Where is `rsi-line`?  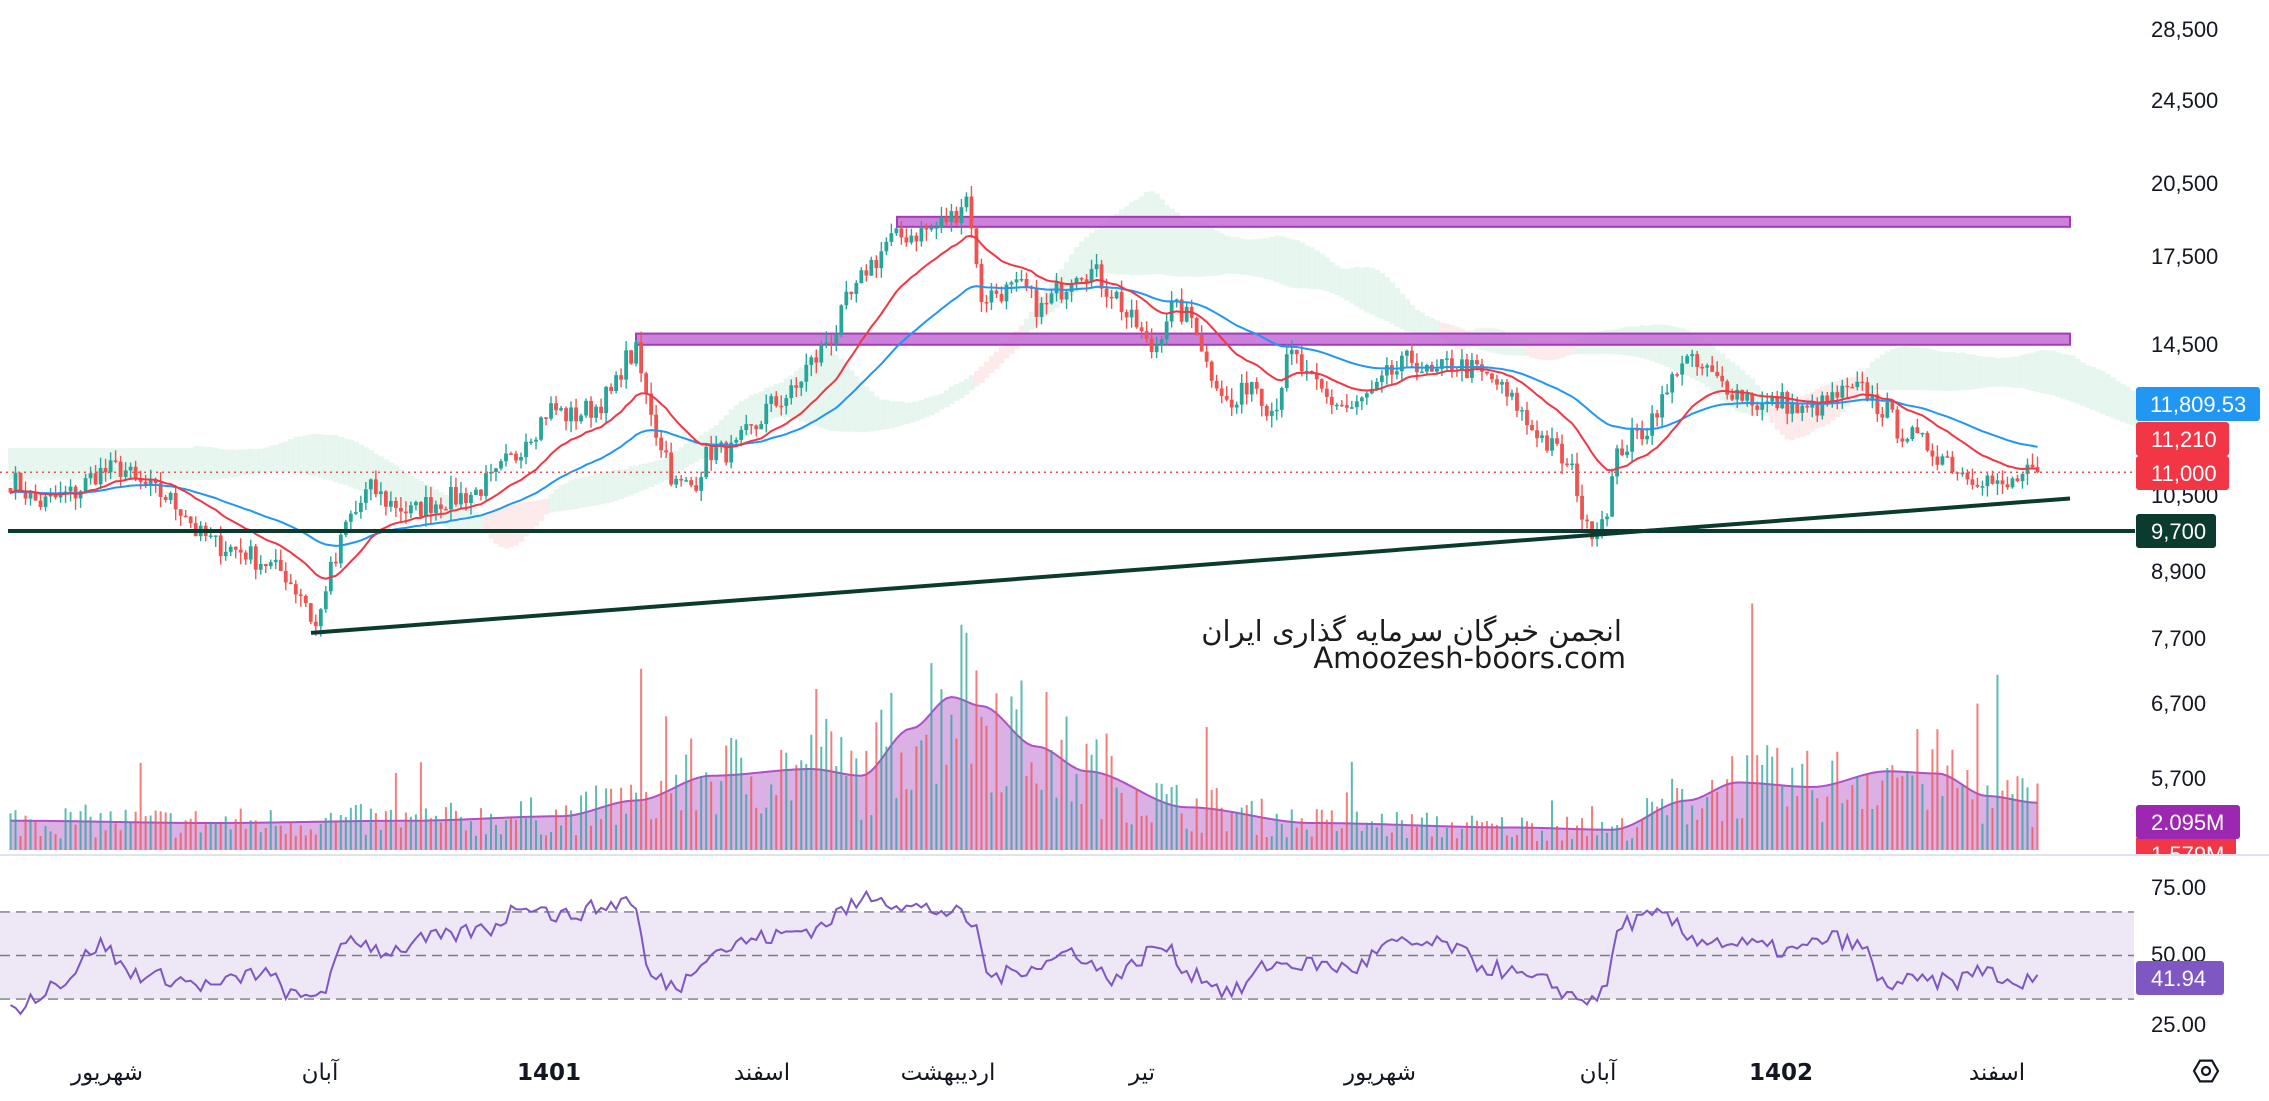
rsi-line is located at coordinates (1024, 952).